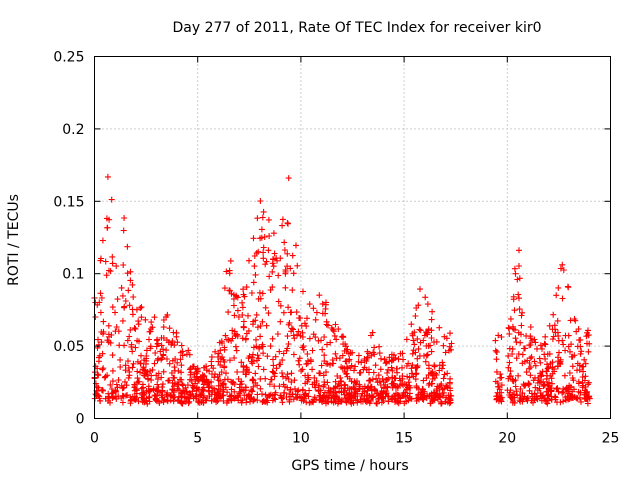  What do you see at coordinates (349, 466) in the screenshot?
I see `x-axis-label: GPS time / hours` at bounding box center [349, 466].